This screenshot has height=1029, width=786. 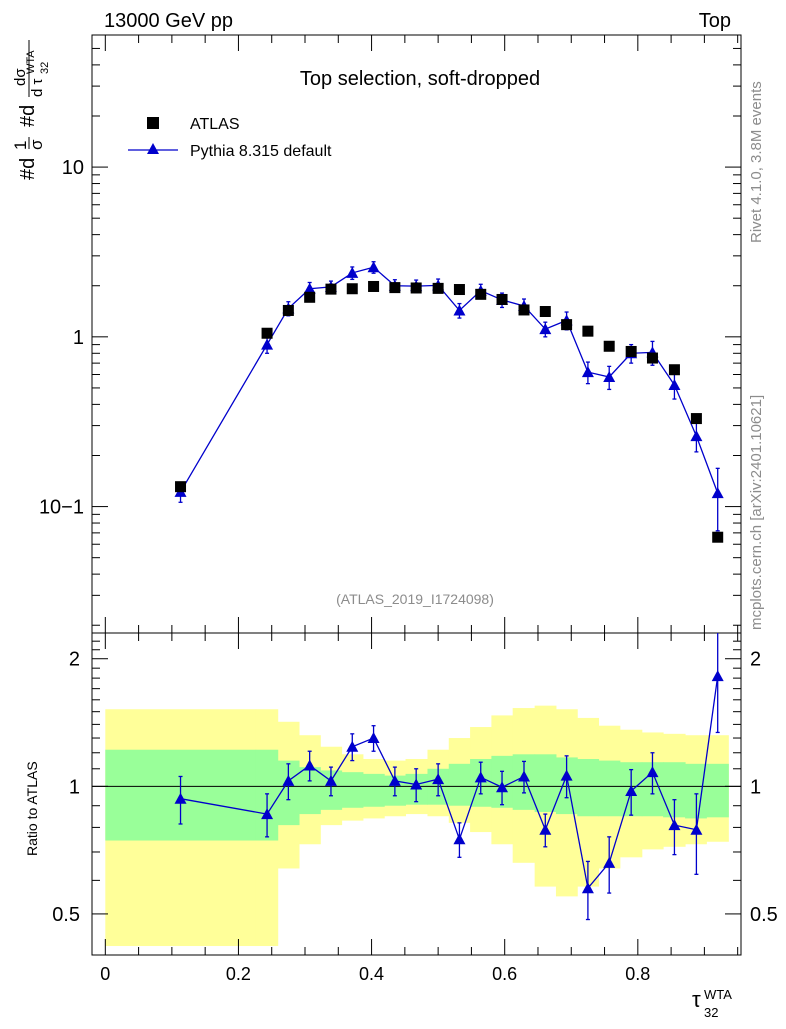 What do you see at coordinates (504, 974) in the screenshot?
I see `x-tick-label: 0.6` at bounding box center [504, 974].